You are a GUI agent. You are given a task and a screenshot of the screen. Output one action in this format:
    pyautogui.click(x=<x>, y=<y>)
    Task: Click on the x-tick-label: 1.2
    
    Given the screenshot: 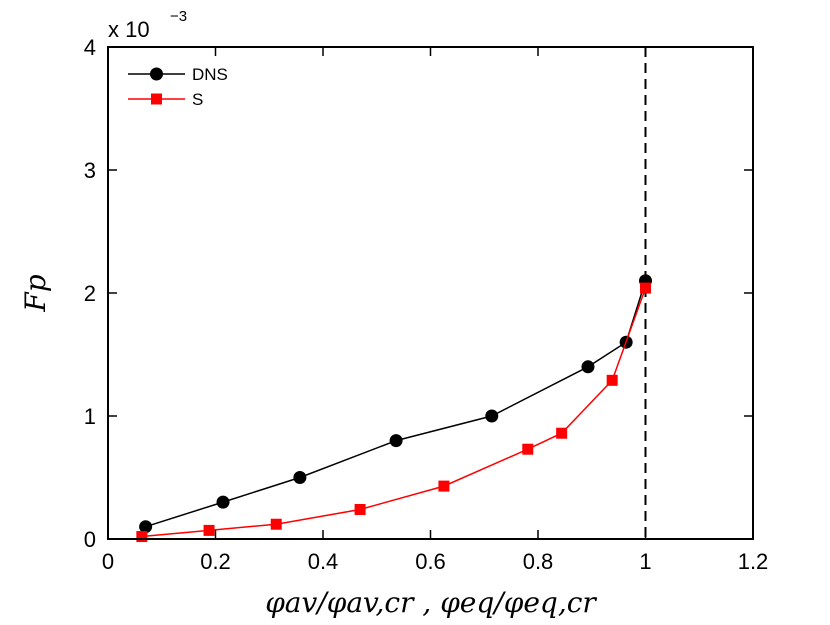 What is the action you would take?
    pyautogui.click(x=753, y=561)
    